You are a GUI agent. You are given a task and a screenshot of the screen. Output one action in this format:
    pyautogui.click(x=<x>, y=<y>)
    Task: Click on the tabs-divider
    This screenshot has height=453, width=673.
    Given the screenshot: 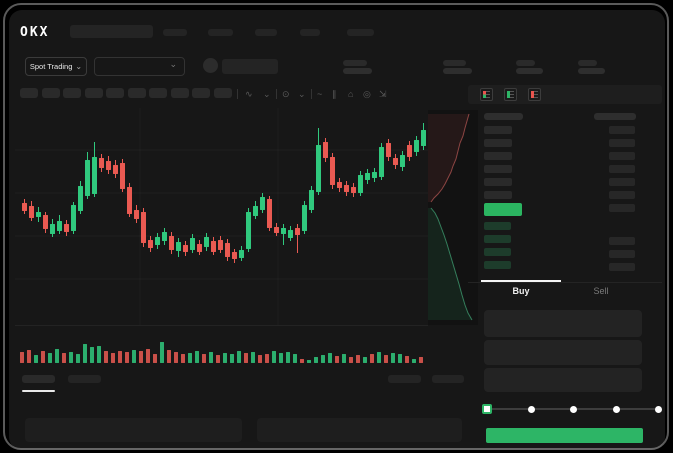 What is the action you would take?
    pyautogui.click(x=565, y=282)
    